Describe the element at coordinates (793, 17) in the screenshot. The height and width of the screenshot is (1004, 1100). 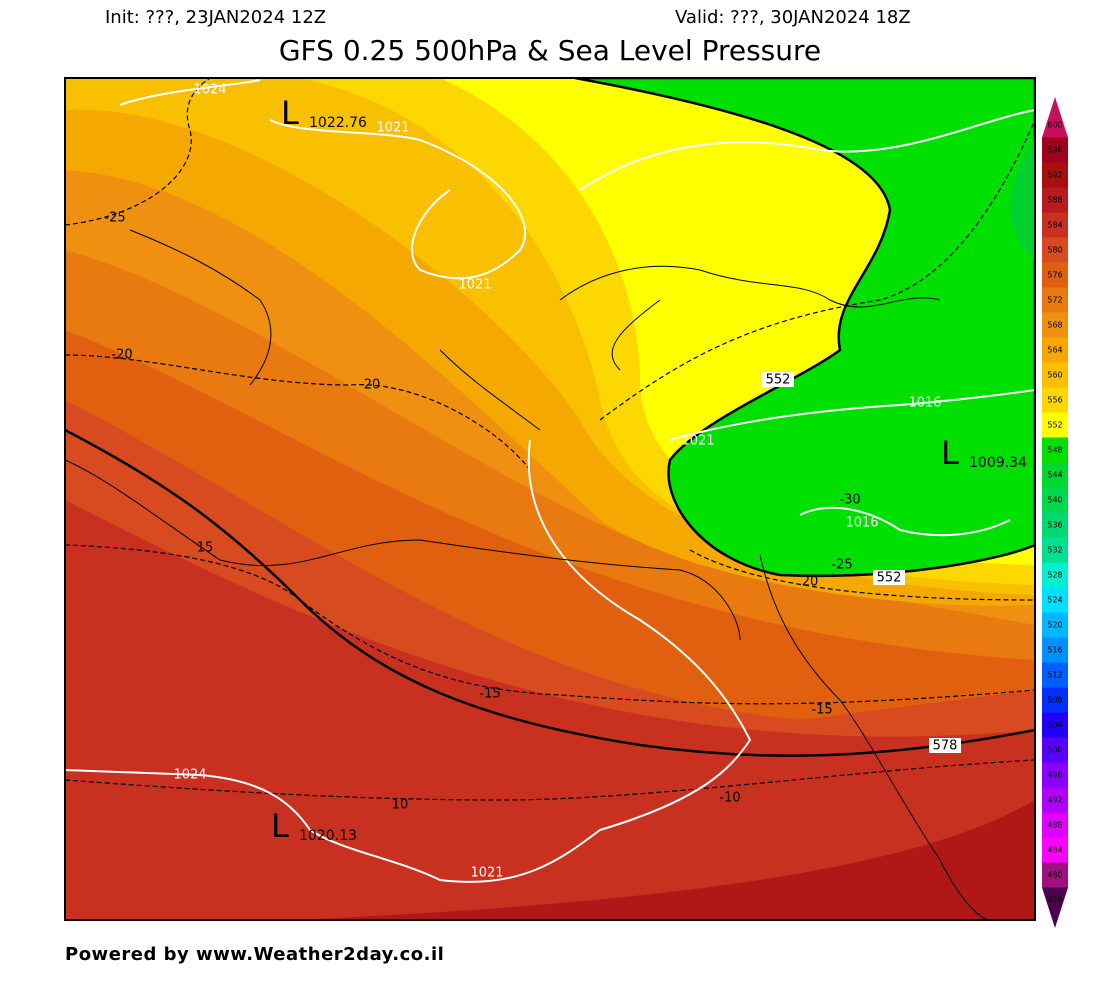
I see `valid-time: Valid: ???, 30JAN2024 18Z` at that location.